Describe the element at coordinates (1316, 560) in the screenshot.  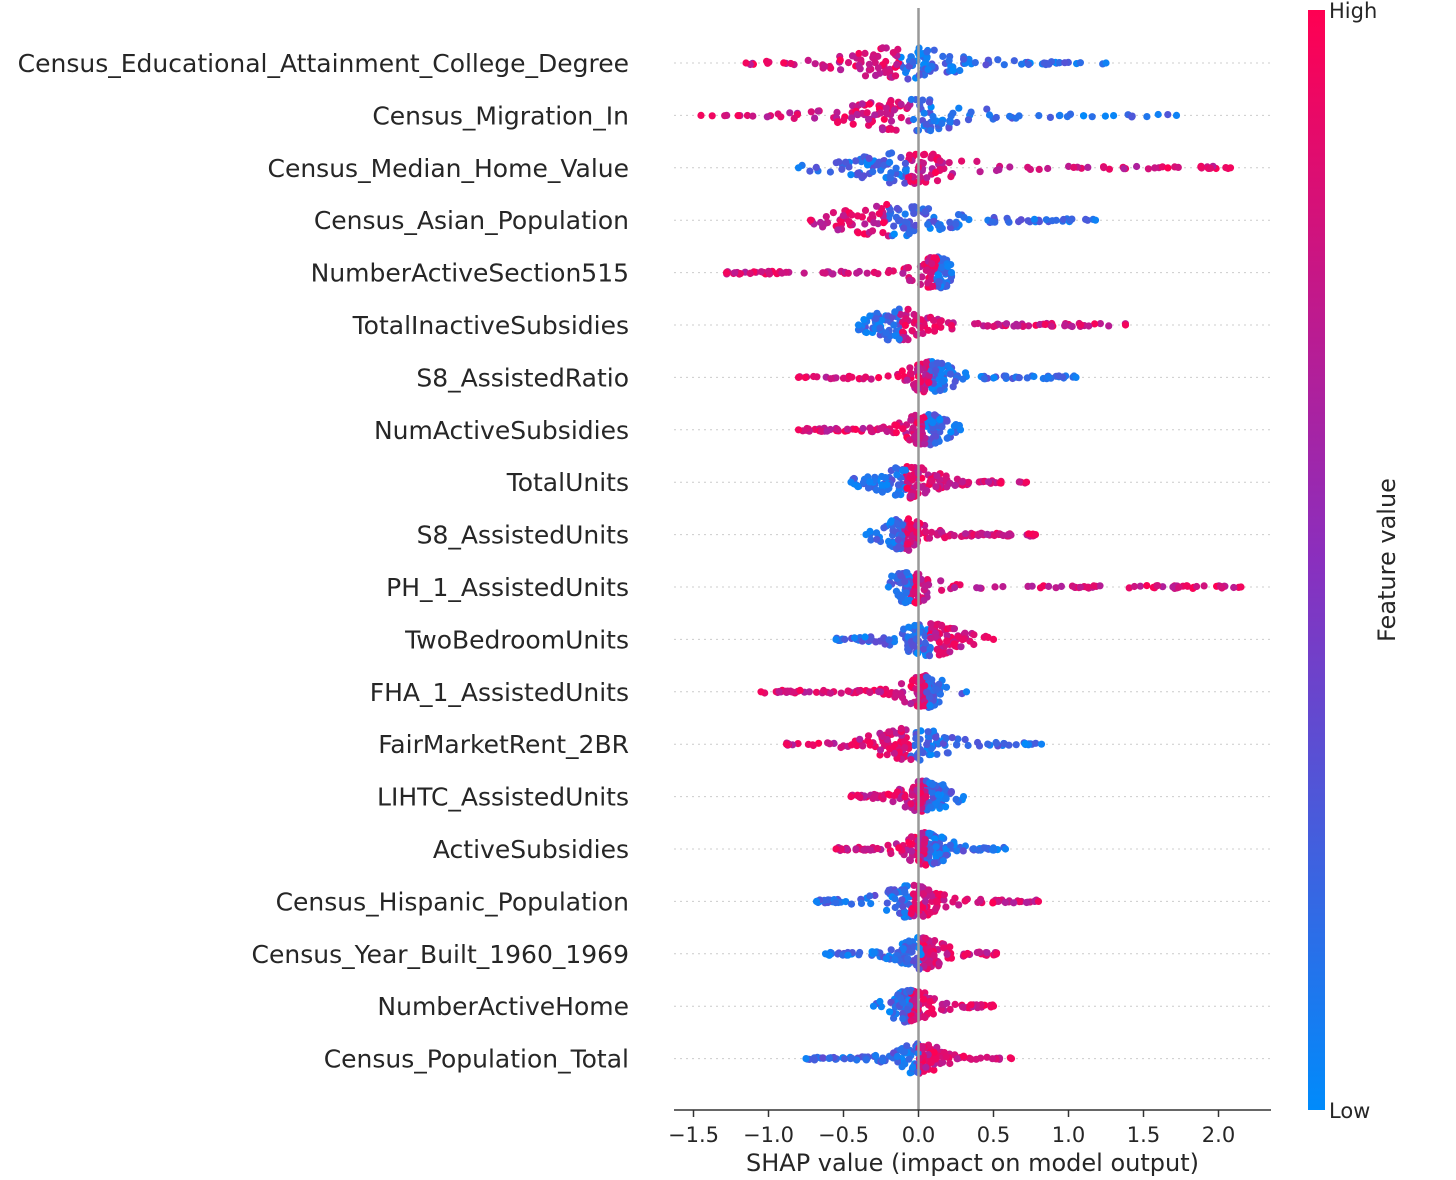
I see `colorbar` at that location.